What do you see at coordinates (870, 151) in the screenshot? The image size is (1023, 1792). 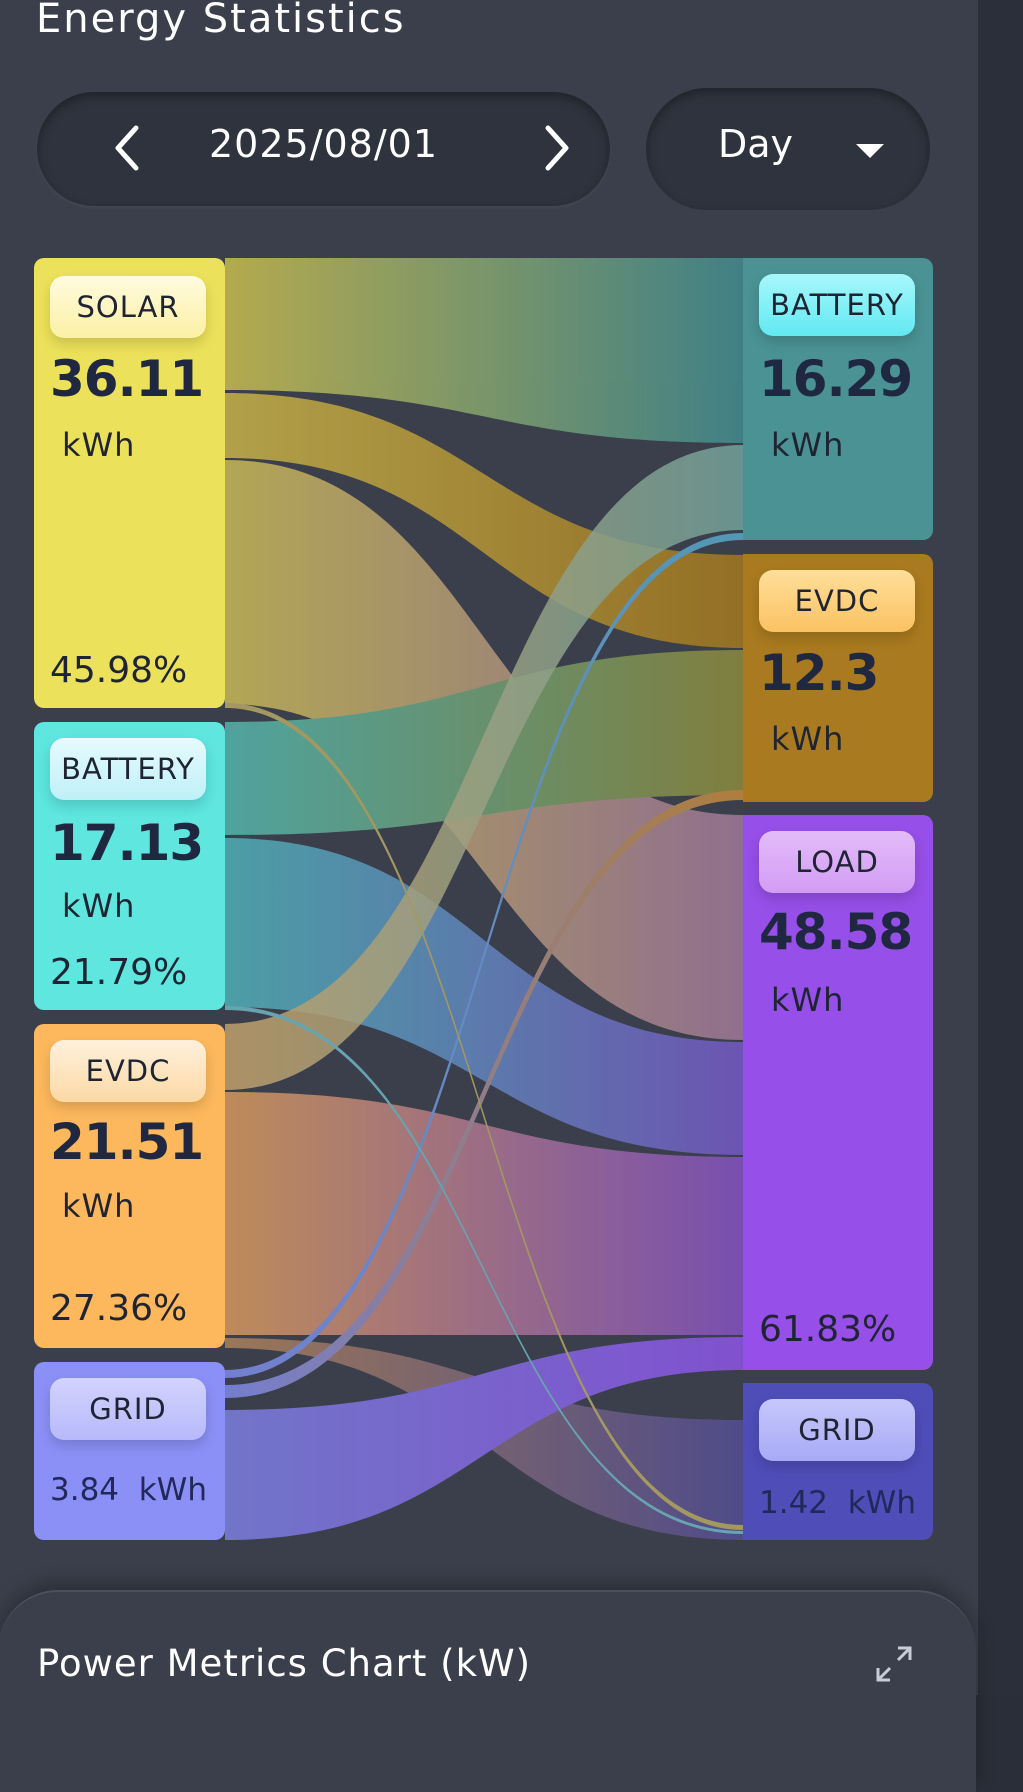 I see `caret-down-icon` at bounding box center [870, 151].